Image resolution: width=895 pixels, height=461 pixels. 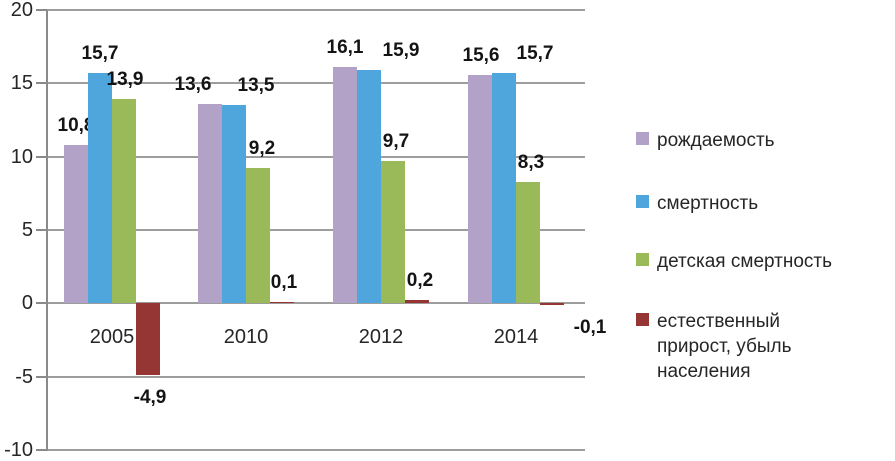 I want to click on data-label: 0,1, so click(x=284, y=282).